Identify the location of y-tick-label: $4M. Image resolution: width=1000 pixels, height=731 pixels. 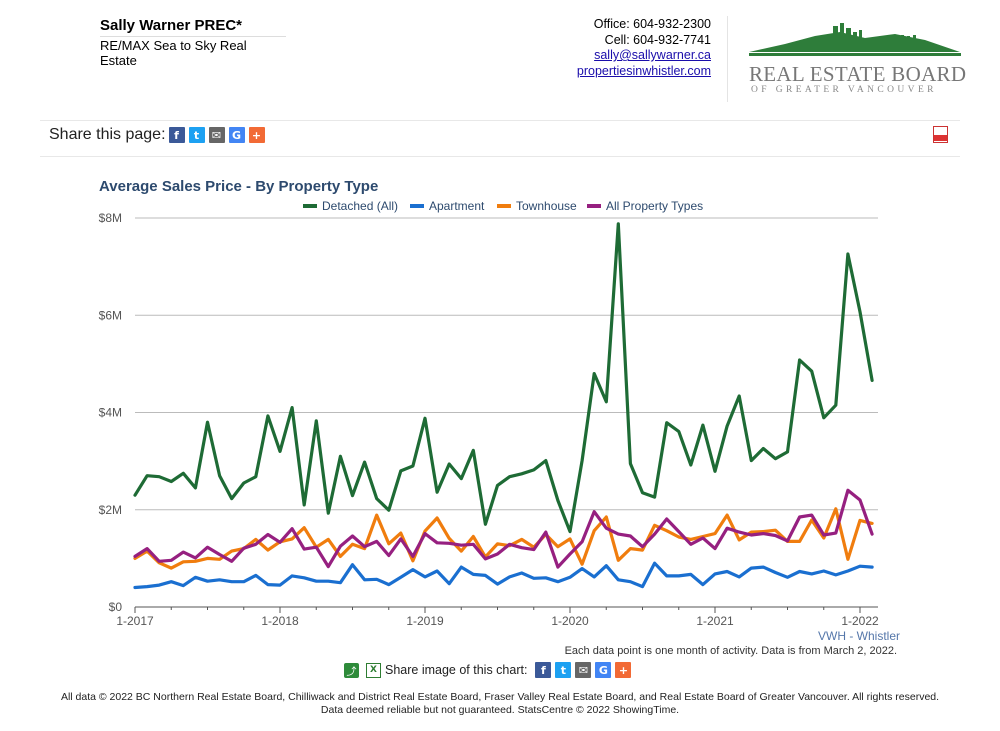
(110, 413).